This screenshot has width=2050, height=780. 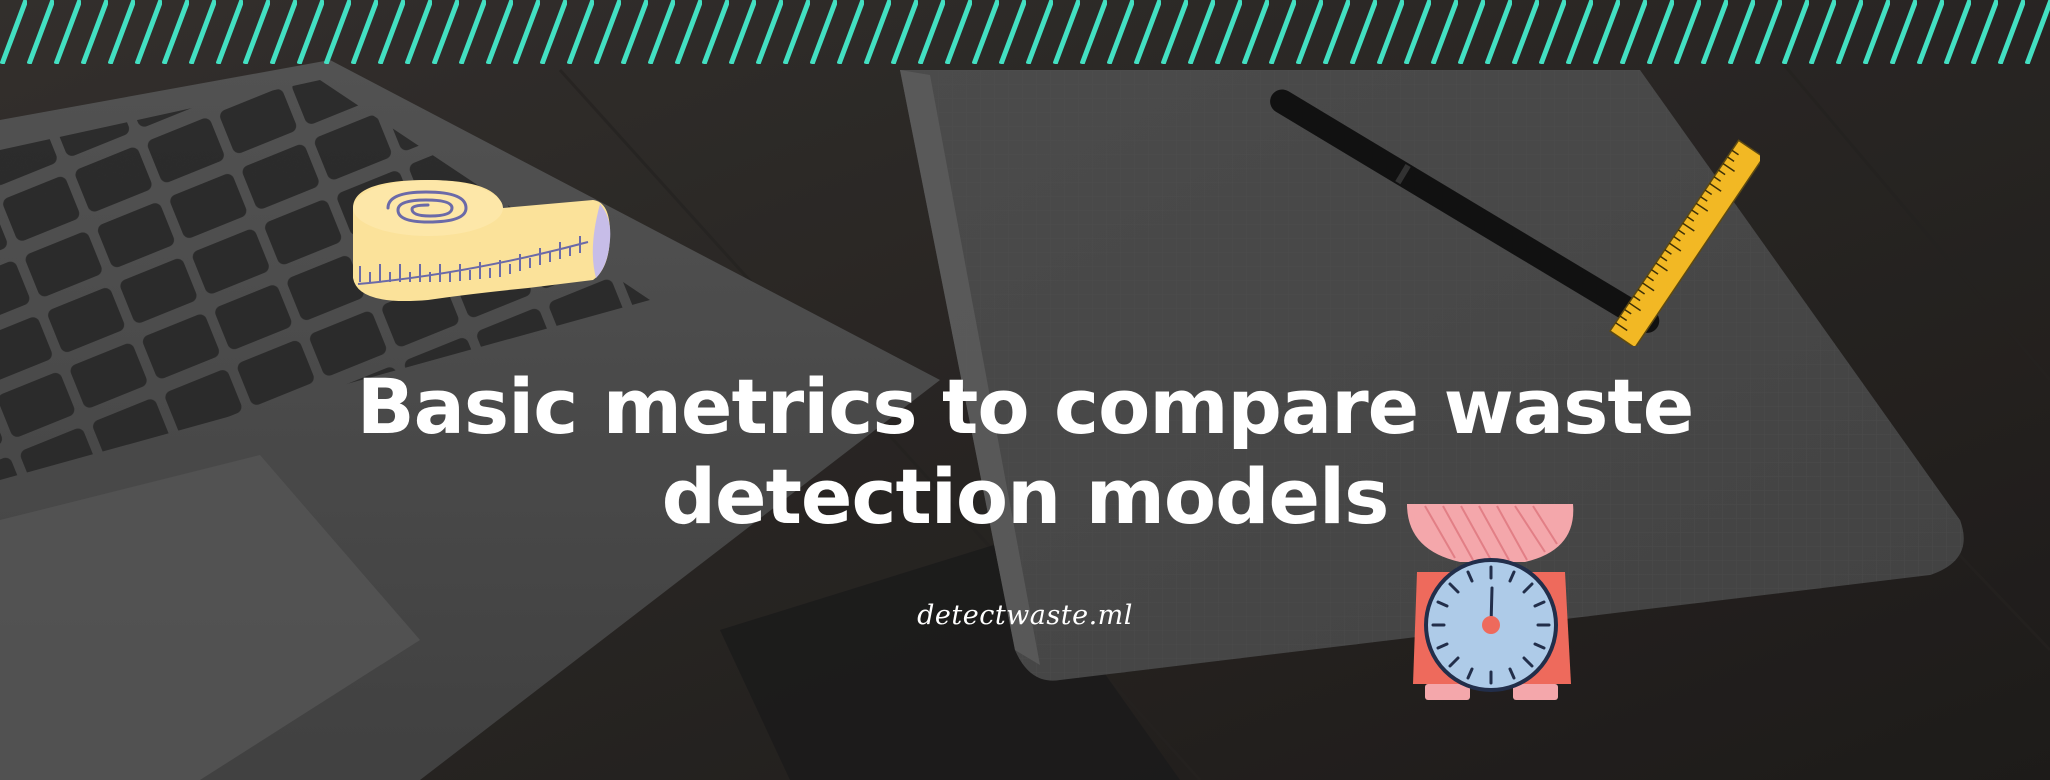 I want to click on title-line-1: Basic metrics to compare waste, so click(x=1025, y=406).